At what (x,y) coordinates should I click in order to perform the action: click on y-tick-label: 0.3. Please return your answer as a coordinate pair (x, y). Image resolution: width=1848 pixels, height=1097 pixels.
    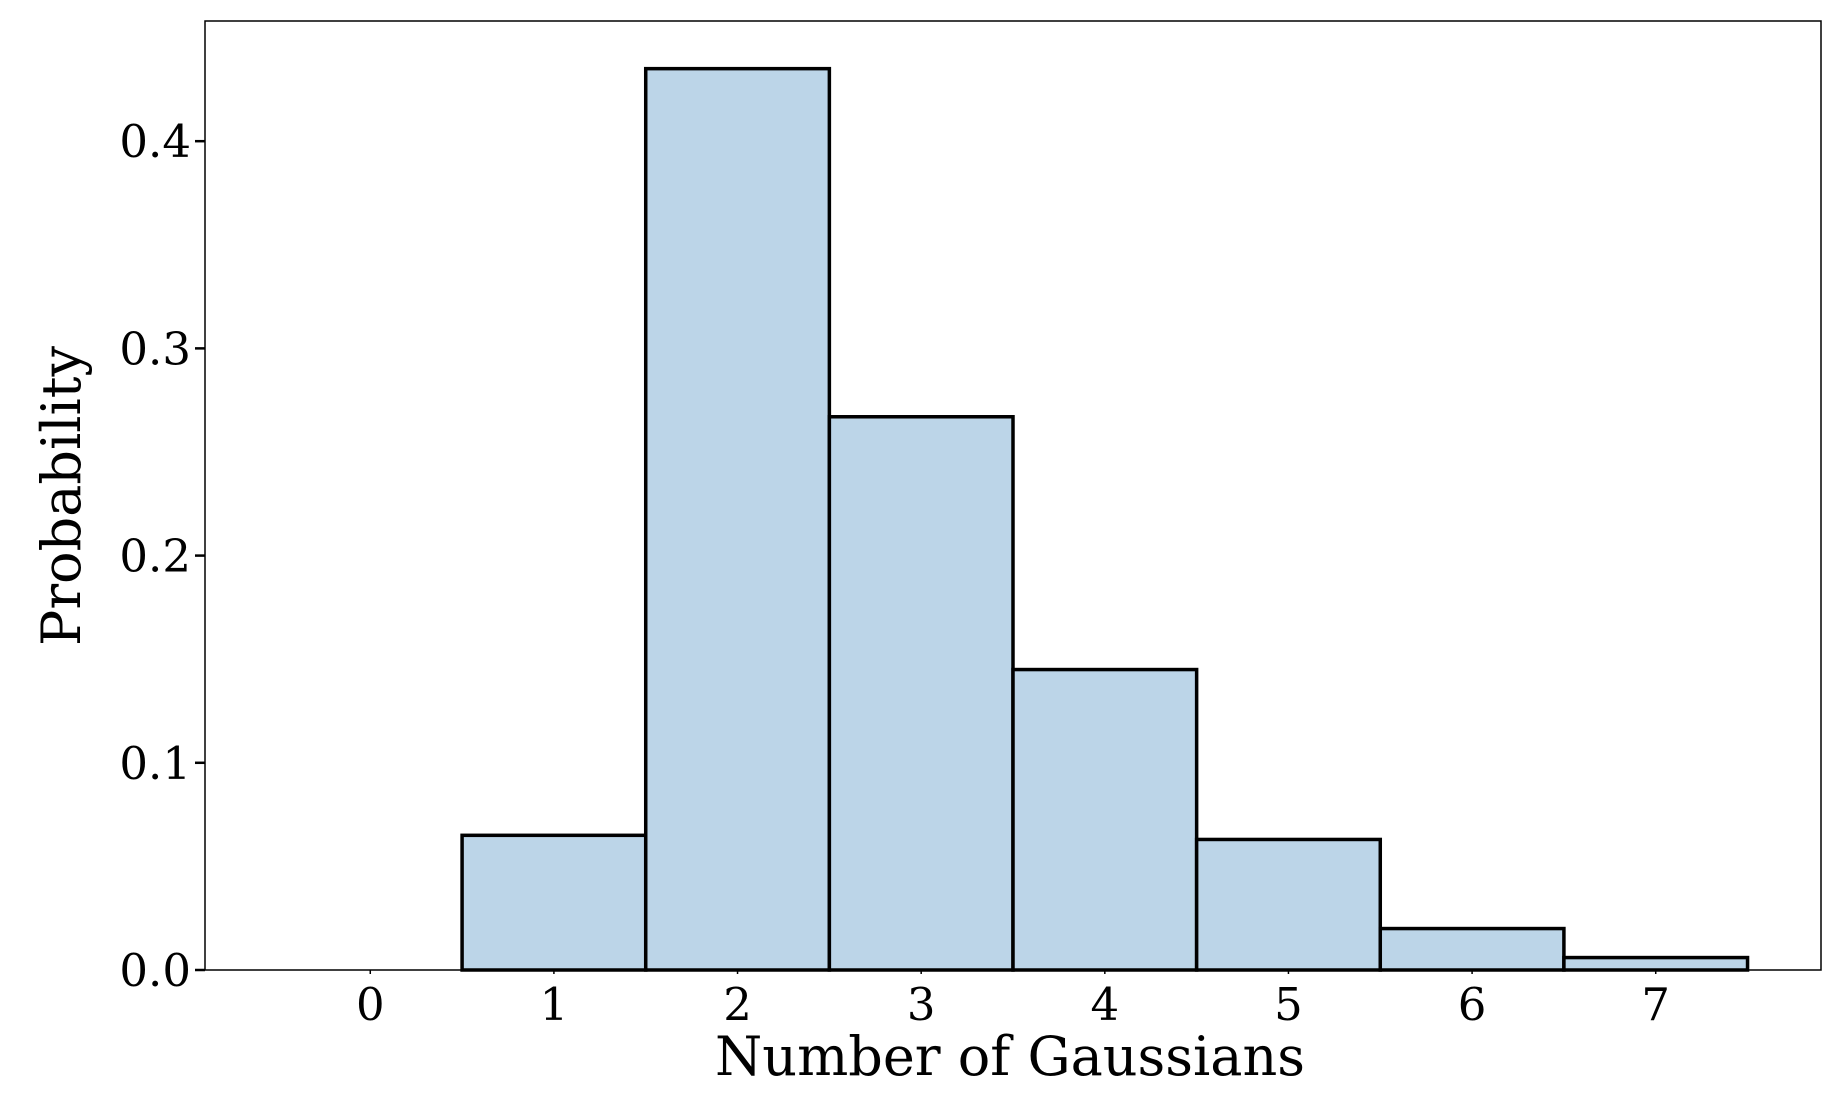
    Looking at the image, I should click on (155, 348).